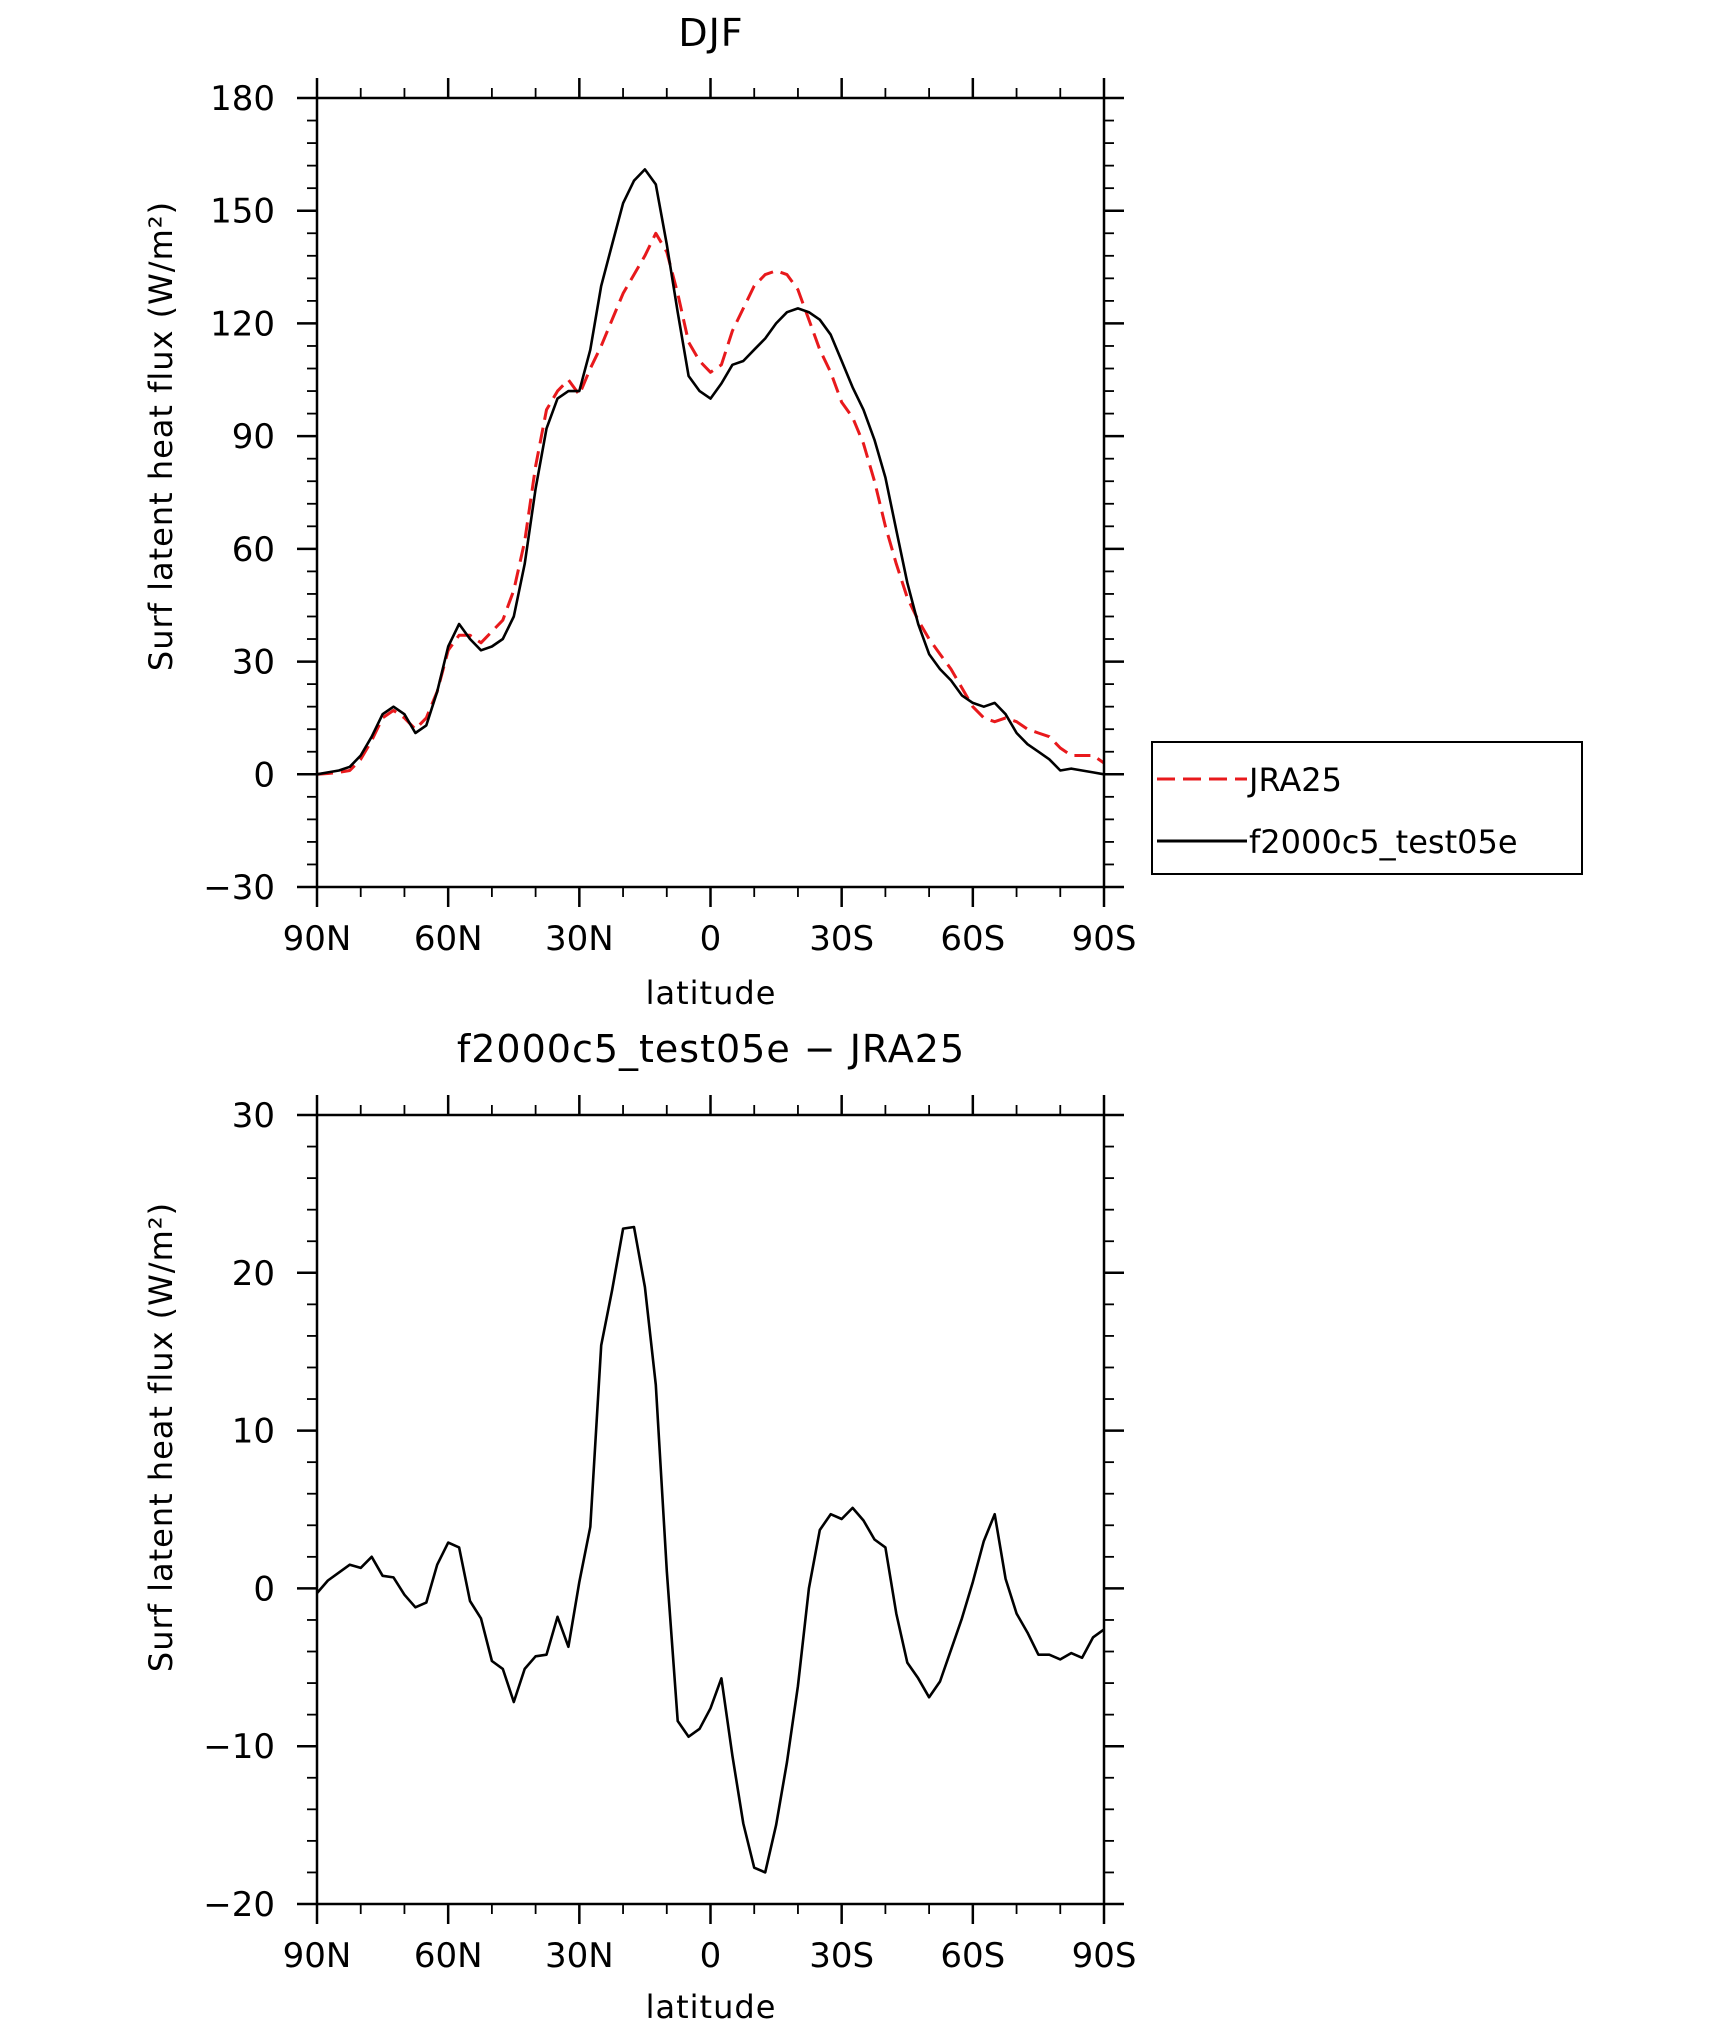 Image resolution: width=1710 pixels, height=2021 pixels. What do you see at coordinates (253, 550) in the screenshot?
I see `top-y-tick-label: 60` at bounding box center [253, 550].